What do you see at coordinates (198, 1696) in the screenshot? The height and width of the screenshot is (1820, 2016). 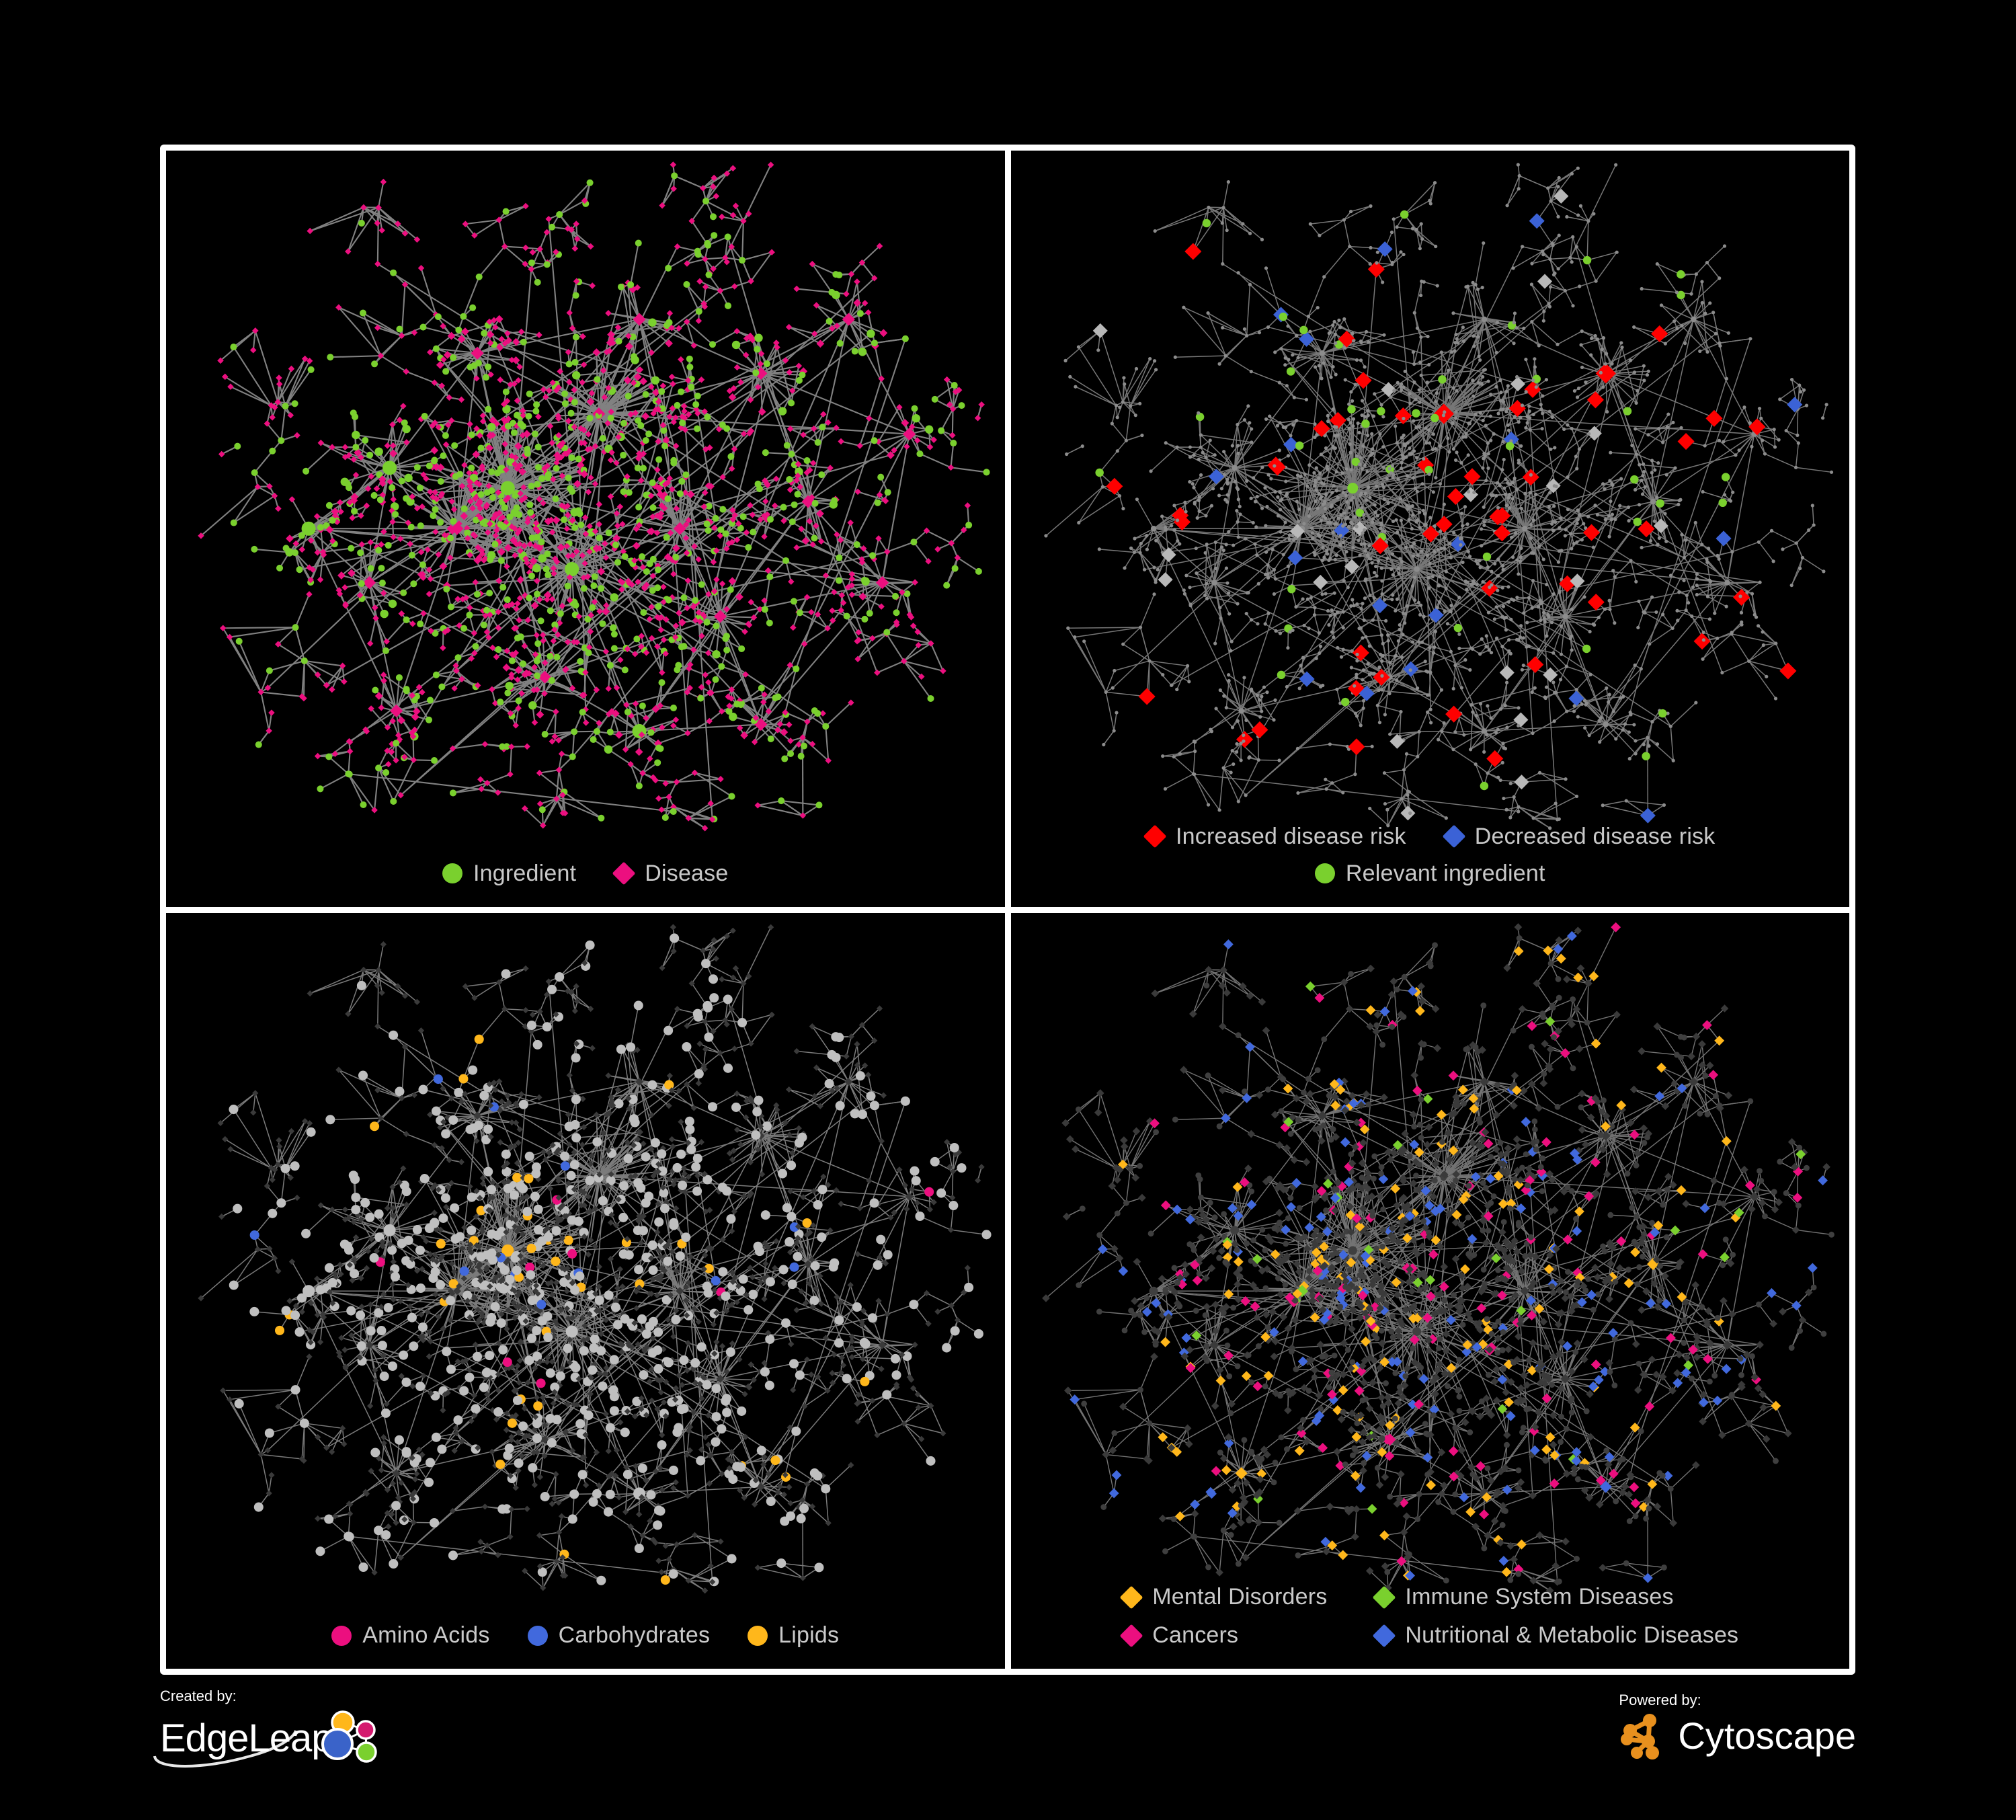 I see `created-by-caption: Created by:` at bounding box center [198, 1696].